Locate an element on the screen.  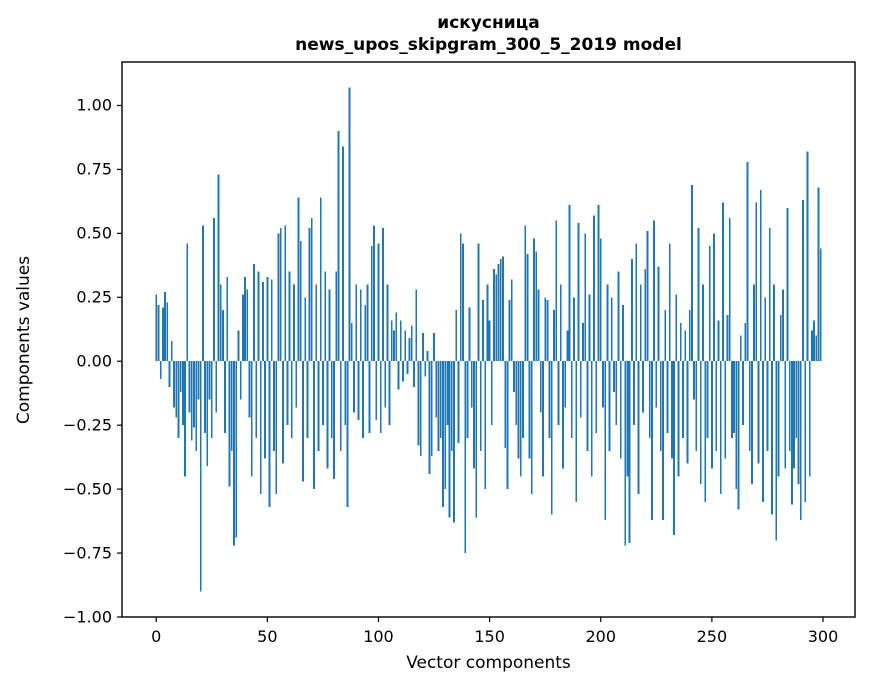
x-tick-label: 200 is located at coordinates (601, 636).